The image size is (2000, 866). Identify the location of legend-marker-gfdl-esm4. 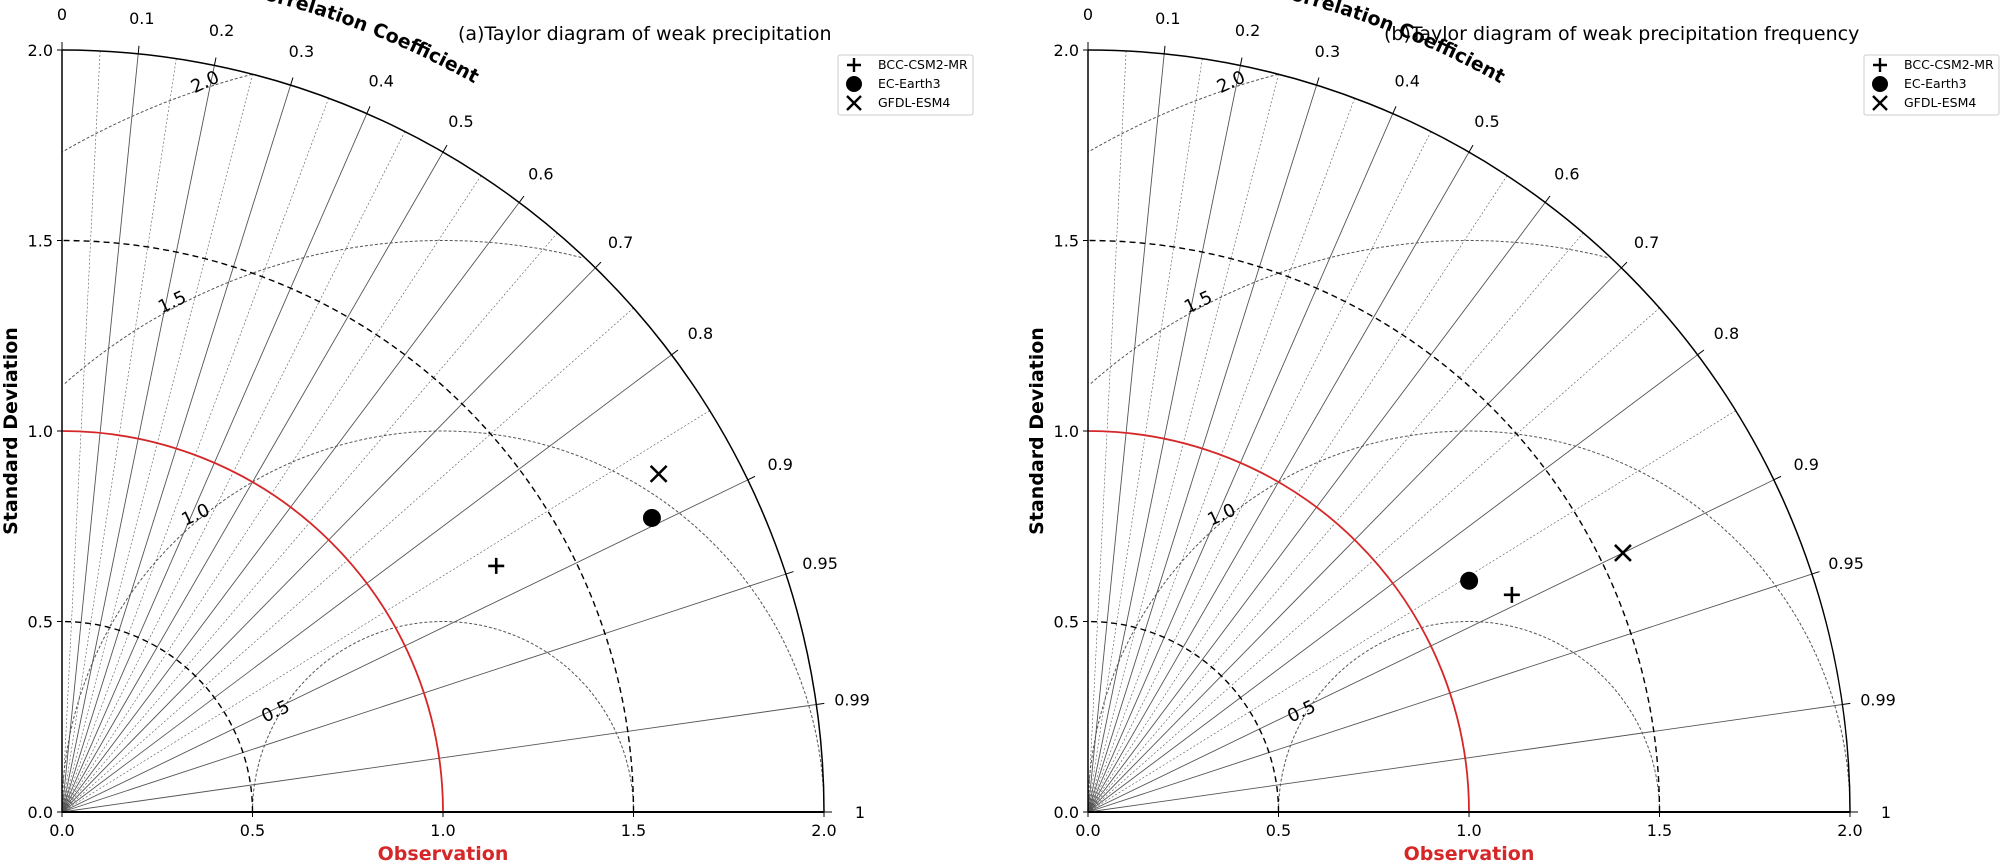
(1880, 103).